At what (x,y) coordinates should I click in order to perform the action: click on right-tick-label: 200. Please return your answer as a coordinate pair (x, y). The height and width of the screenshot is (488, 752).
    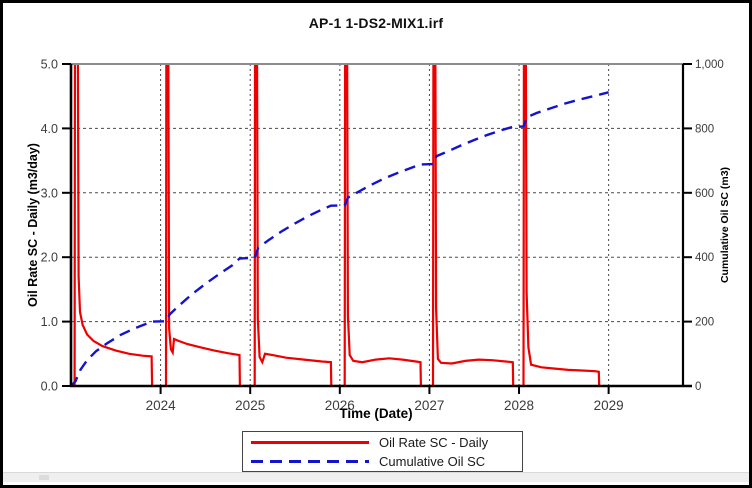
    Looking at the image, I should click on (704, 323).